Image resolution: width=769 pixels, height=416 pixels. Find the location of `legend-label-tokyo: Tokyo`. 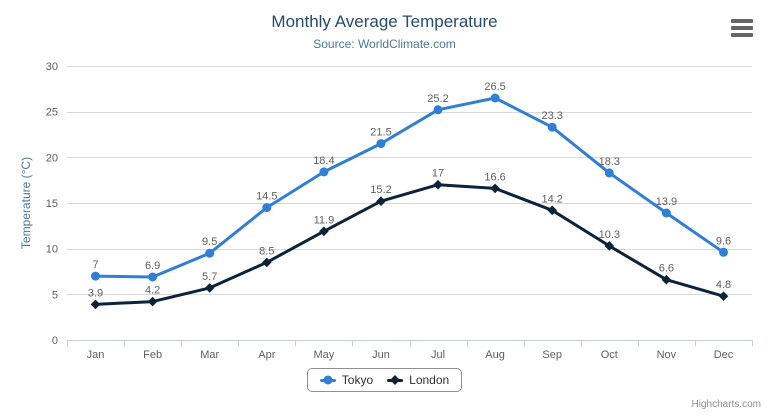

legend-label-tokyo: Tokyo is located at coordinates (357, 380).